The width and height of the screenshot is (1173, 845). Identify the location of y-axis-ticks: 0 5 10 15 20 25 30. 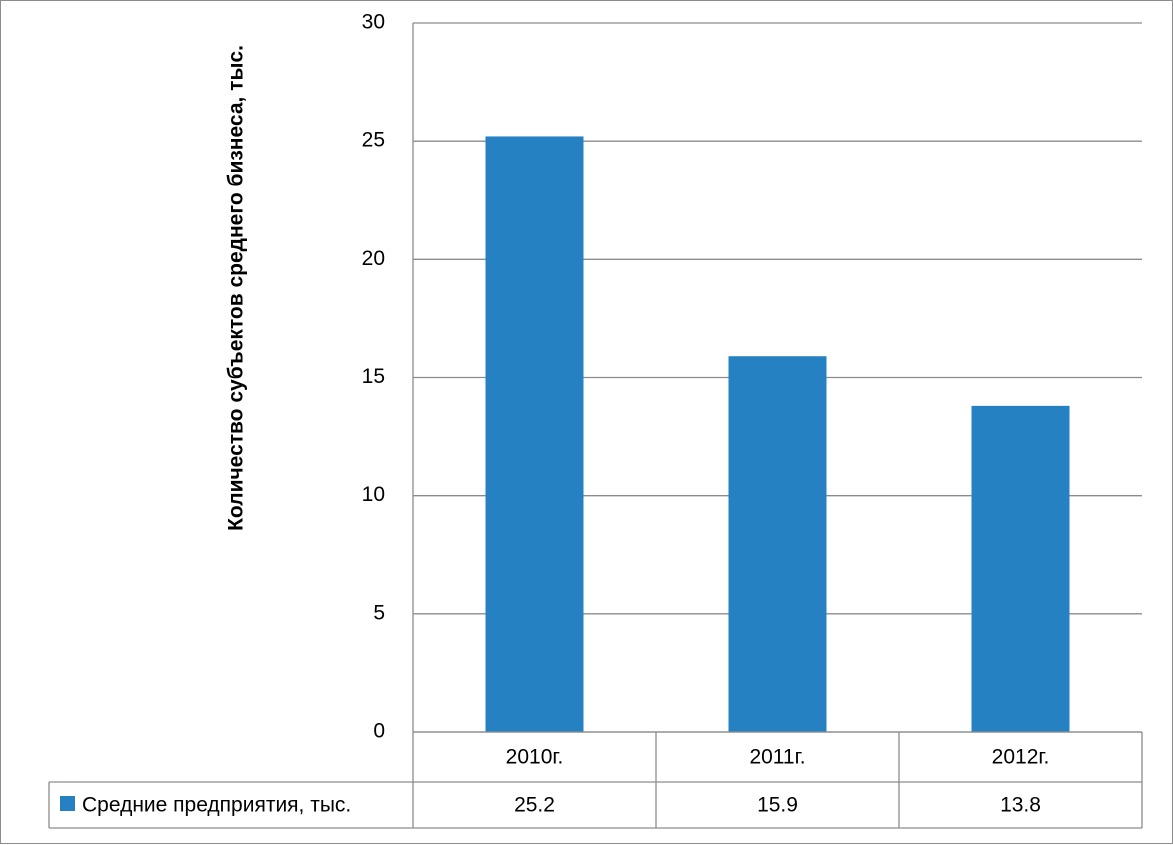
(373, 377).